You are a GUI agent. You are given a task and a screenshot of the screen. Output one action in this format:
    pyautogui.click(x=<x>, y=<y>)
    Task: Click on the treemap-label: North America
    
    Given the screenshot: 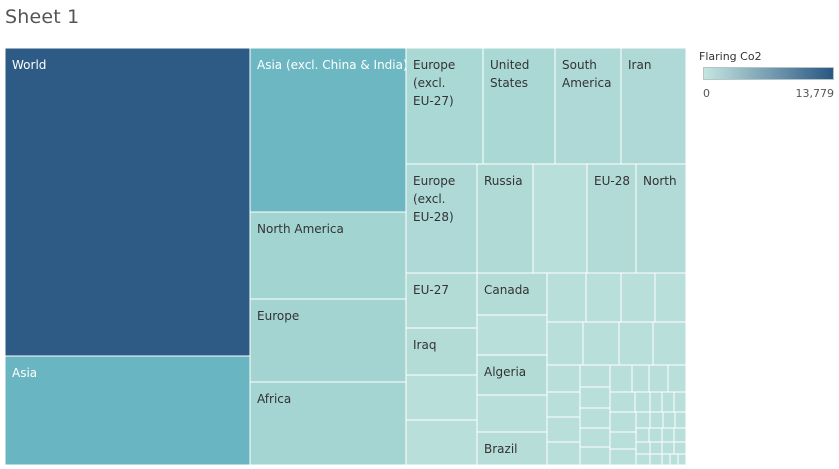 What is the action you would take?
    pyautogui.click(x=300, y=229)
    